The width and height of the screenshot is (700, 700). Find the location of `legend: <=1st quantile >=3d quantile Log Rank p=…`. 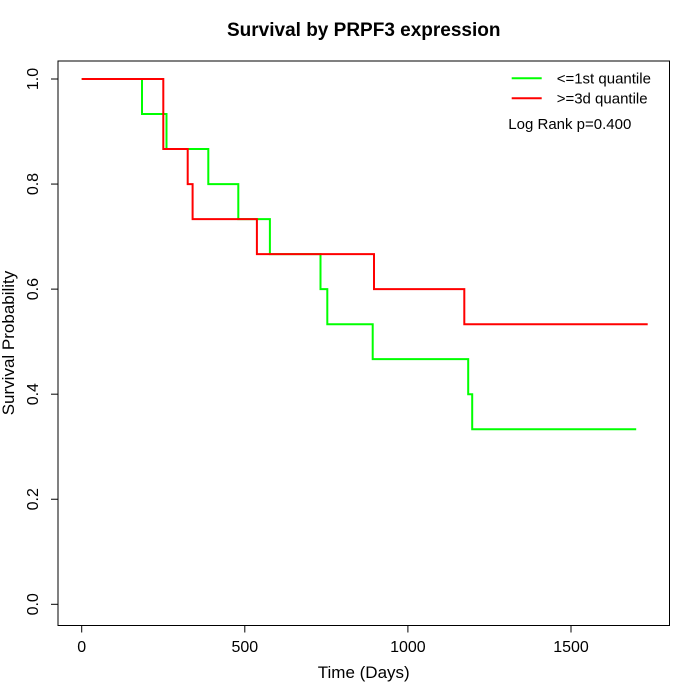

legend: <=1st quantile >=3d quantile Log Rank p=… is located at coordinates (579, 101).